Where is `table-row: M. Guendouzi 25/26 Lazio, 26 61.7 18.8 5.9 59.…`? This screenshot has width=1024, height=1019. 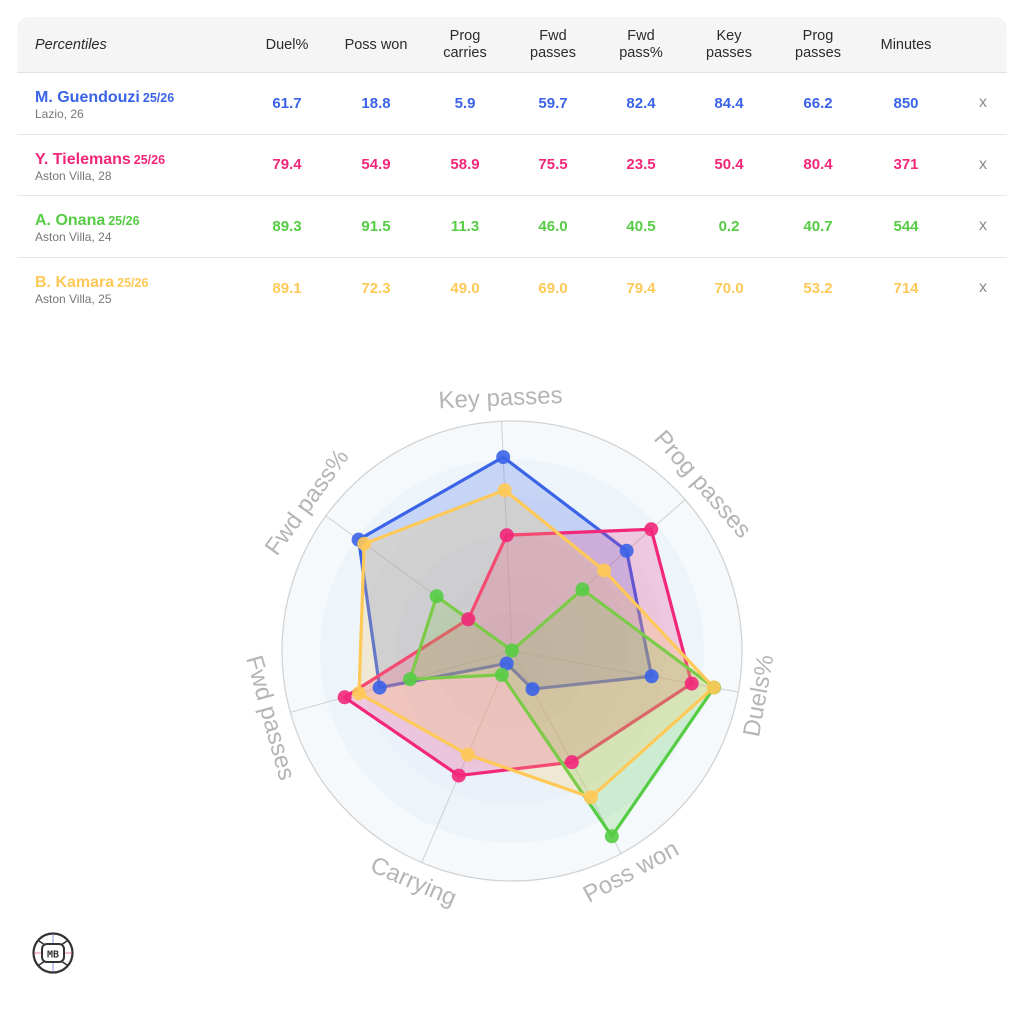
table-row: M. Guendouzi 25/26 Lazio, 26 61.7 18.8 5.9 59.… is located at coordinates (512, 104).